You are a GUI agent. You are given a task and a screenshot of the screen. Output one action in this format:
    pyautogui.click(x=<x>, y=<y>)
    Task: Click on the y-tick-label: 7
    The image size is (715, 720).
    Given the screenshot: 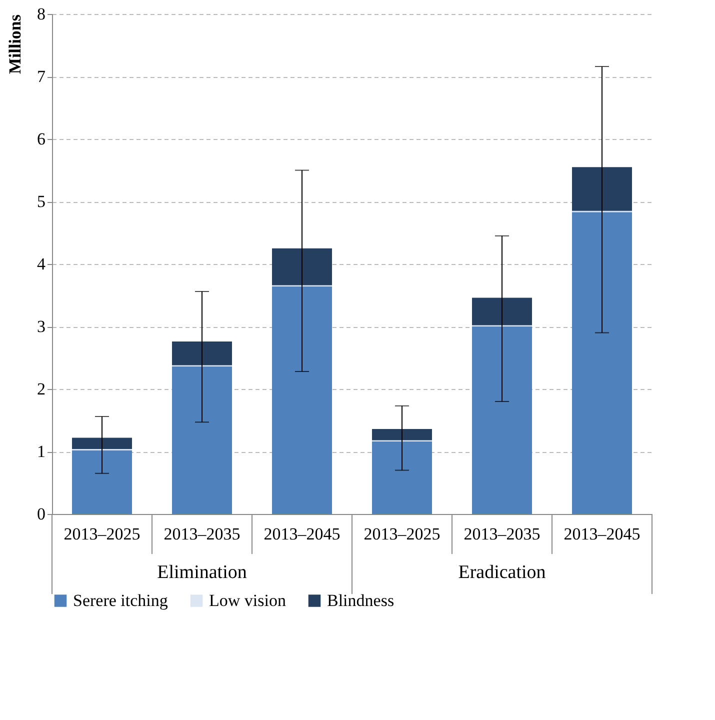 What is the action you would take?
    pyautogui.click(x=41, y=76)
    